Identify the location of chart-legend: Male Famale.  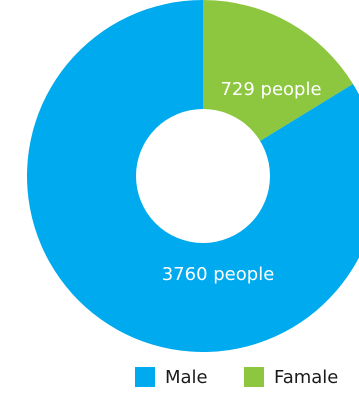
(179, 377).